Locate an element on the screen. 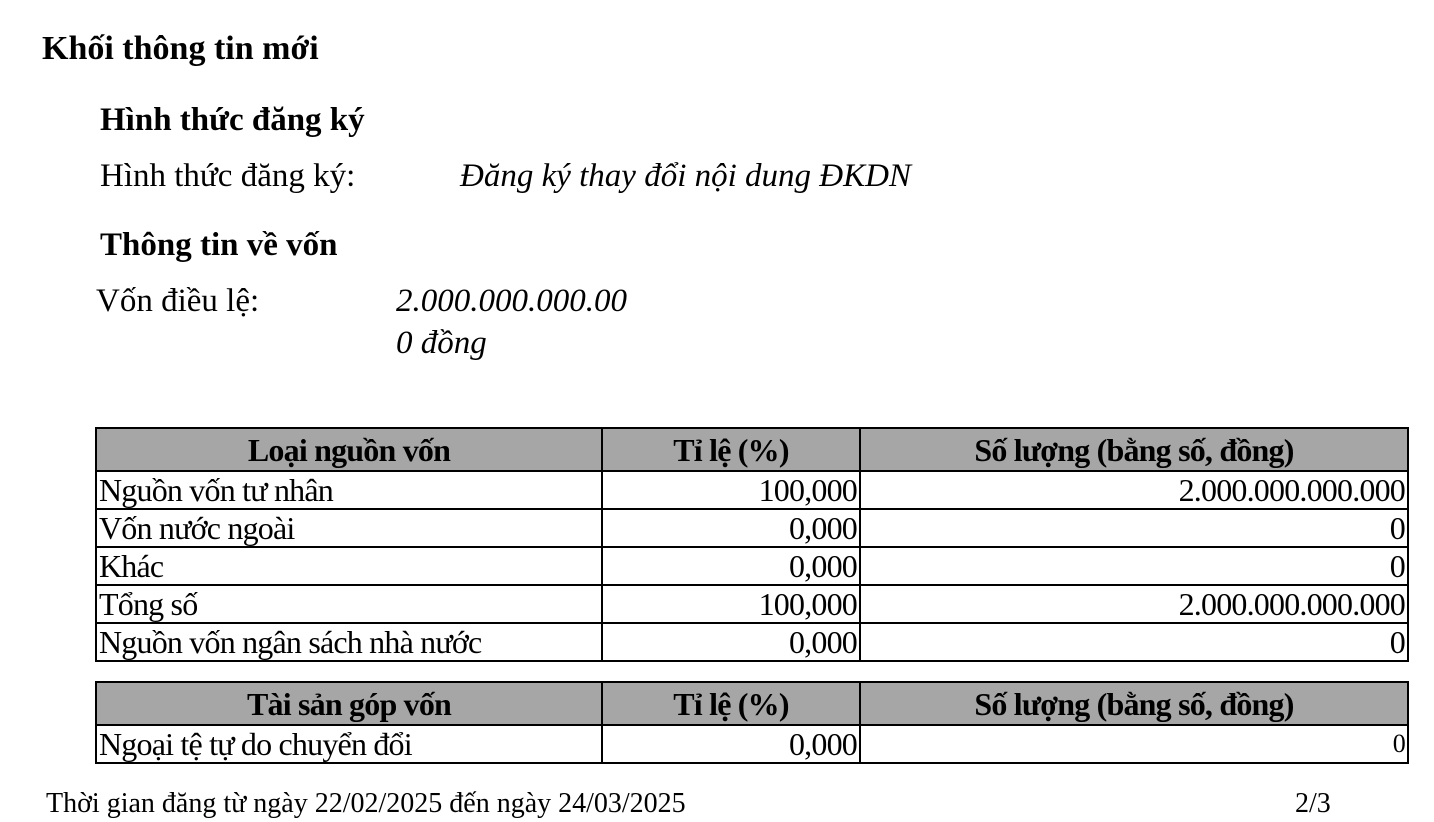 Image resolution: width=1434 pixels, height=822 pixels. table-row: Ngoại tệ tự do chuyển đổi 0,000 0 is located at coordinates (752, 744).